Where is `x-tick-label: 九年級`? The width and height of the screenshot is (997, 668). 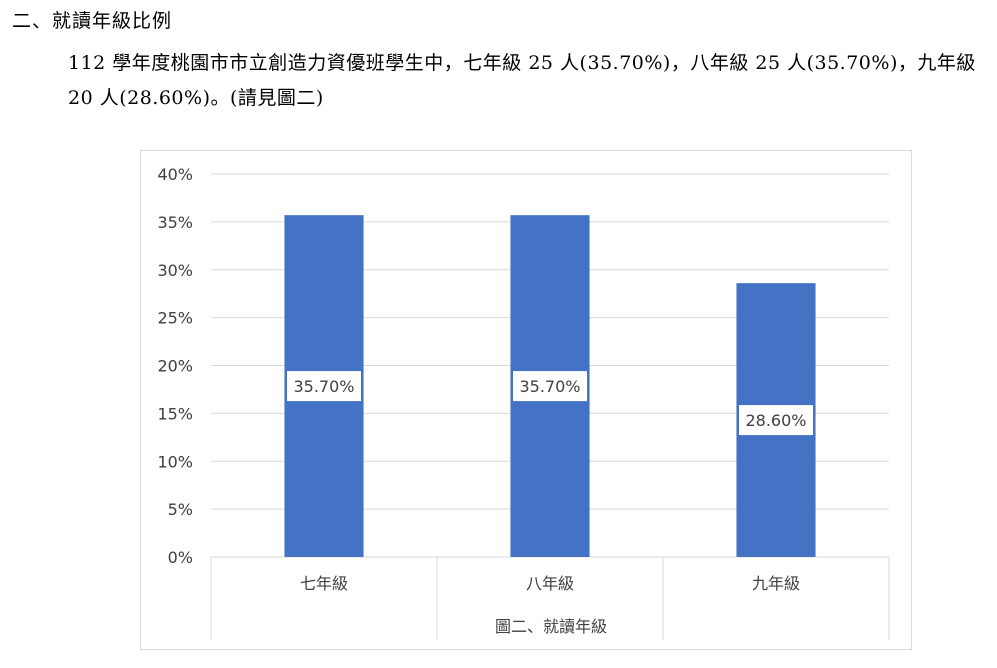 x-tick-label: 九年級 is located at coordinates (776, 583).